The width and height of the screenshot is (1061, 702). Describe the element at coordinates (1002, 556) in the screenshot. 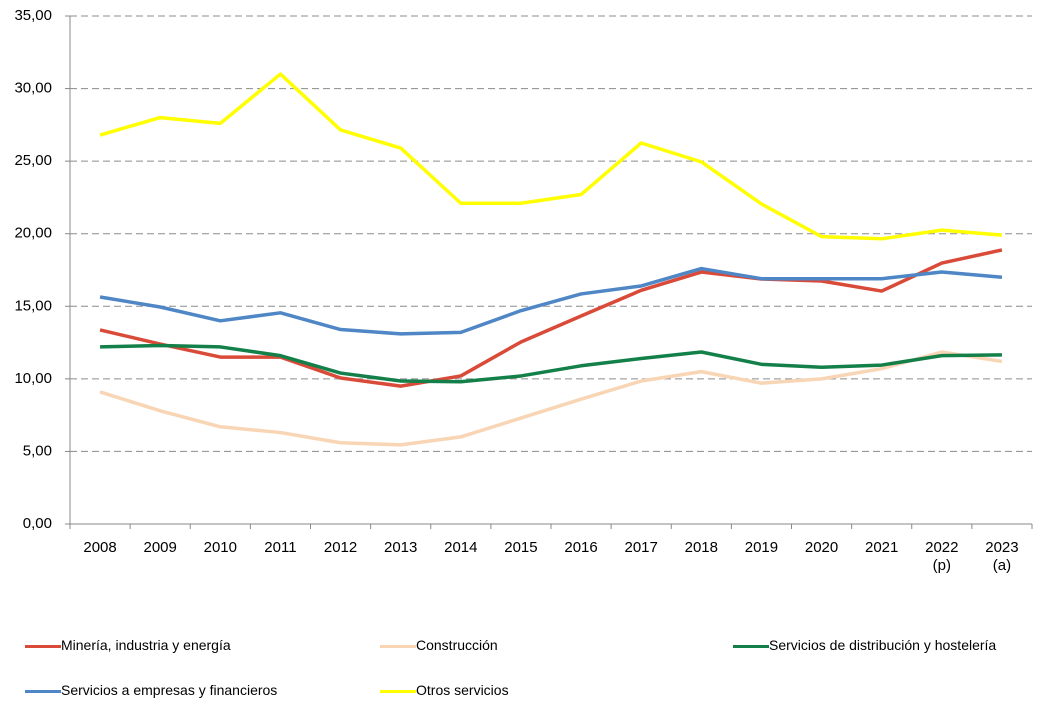

I see `x-tick-label: 2023 (a)` at that location.